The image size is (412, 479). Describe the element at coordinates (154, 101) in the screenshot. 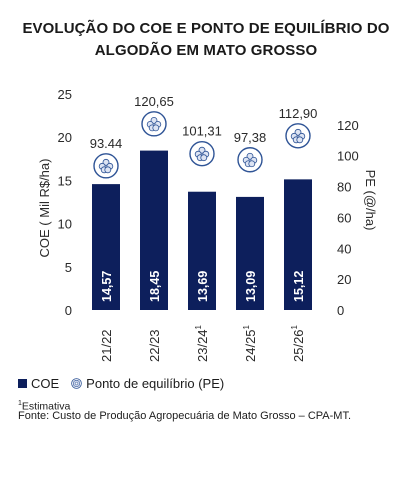

I see `pe-value-label: 120,65` at that location.